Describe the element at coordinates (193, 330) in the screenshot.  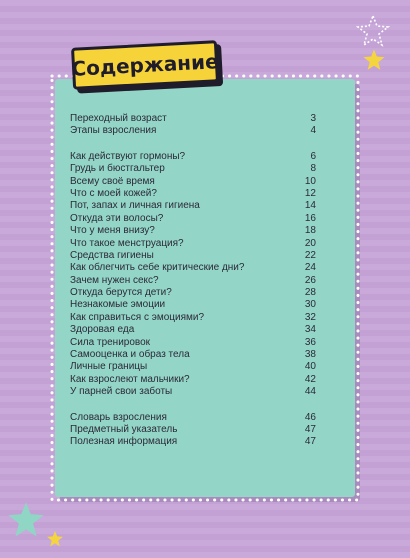
I see `toc-entry: Здоровая еда 34` at that location.